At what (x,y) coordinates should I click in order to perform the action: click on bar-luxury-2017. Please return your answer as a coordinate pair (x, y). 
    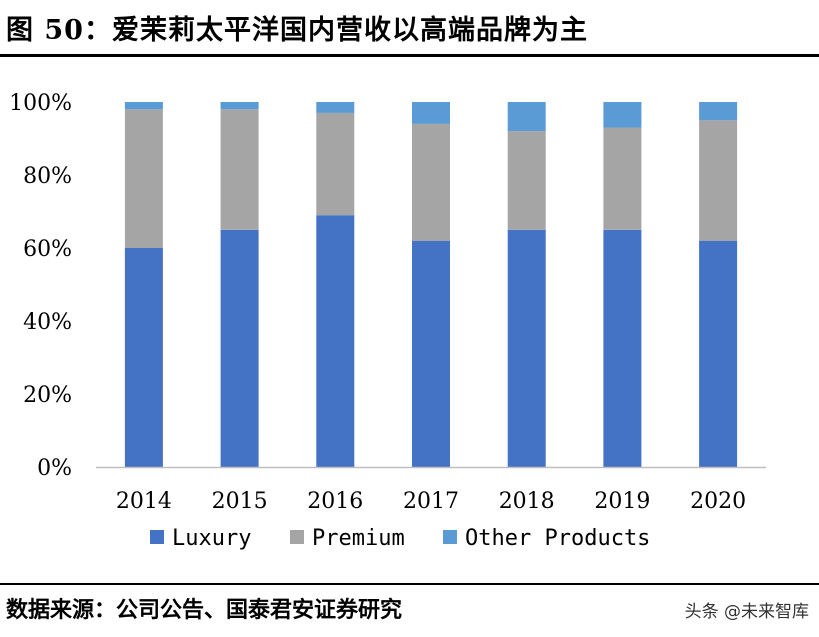
    Looking at the image, I should click on (431, 353).